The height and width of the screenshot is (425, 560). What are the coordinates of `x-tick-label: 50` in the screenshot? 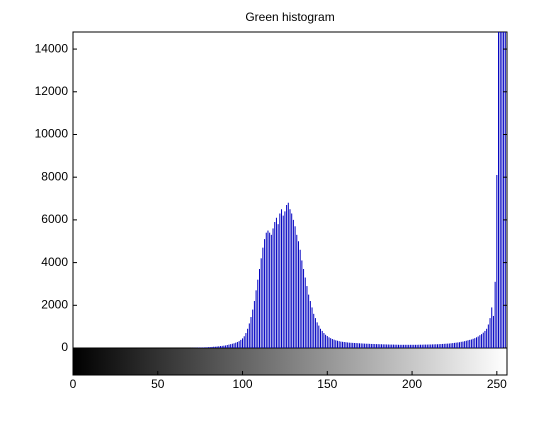 It's located at (158, 384).